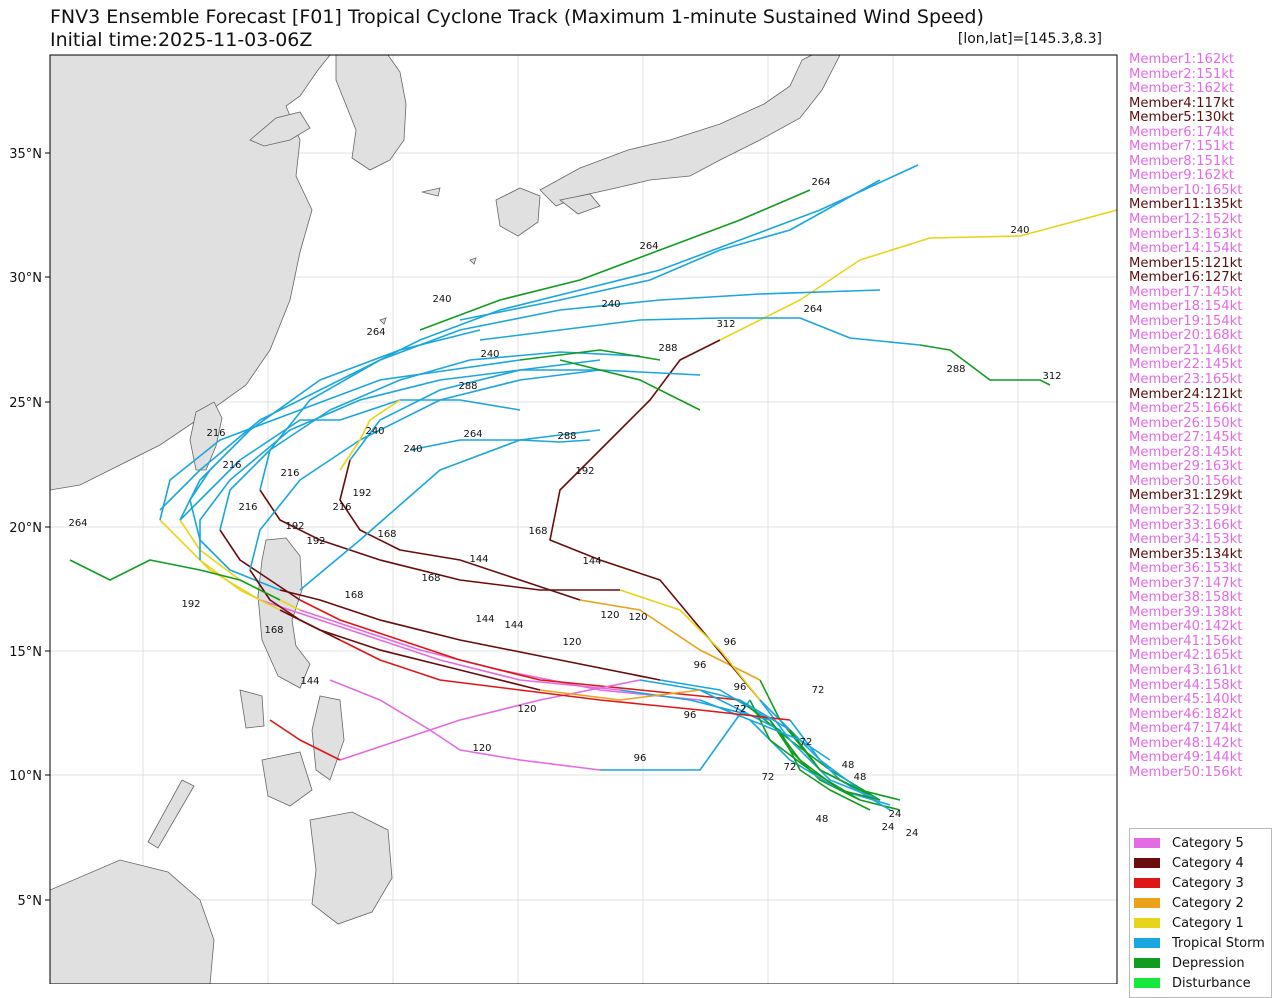 The image size is (1280, 998). Describe the element at coordinates (1182, 147) in the screenshot. I see `member-label: Member7:151kt` at that location.